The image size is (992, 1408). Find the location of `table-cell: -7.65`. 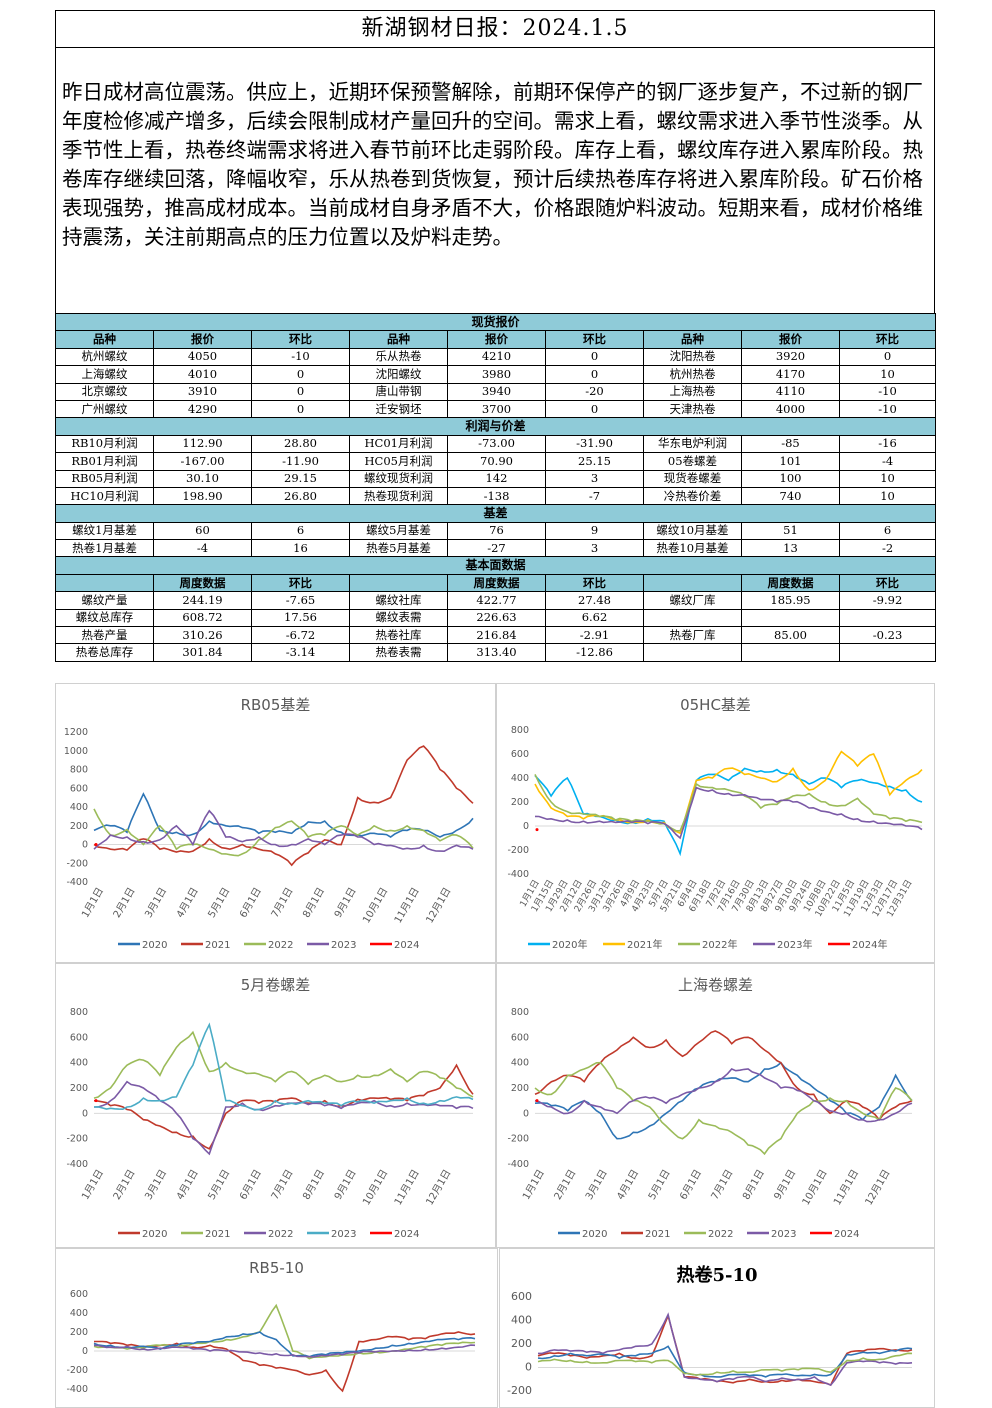

table-cell: -7.65 is located at coordinates (300, 600).